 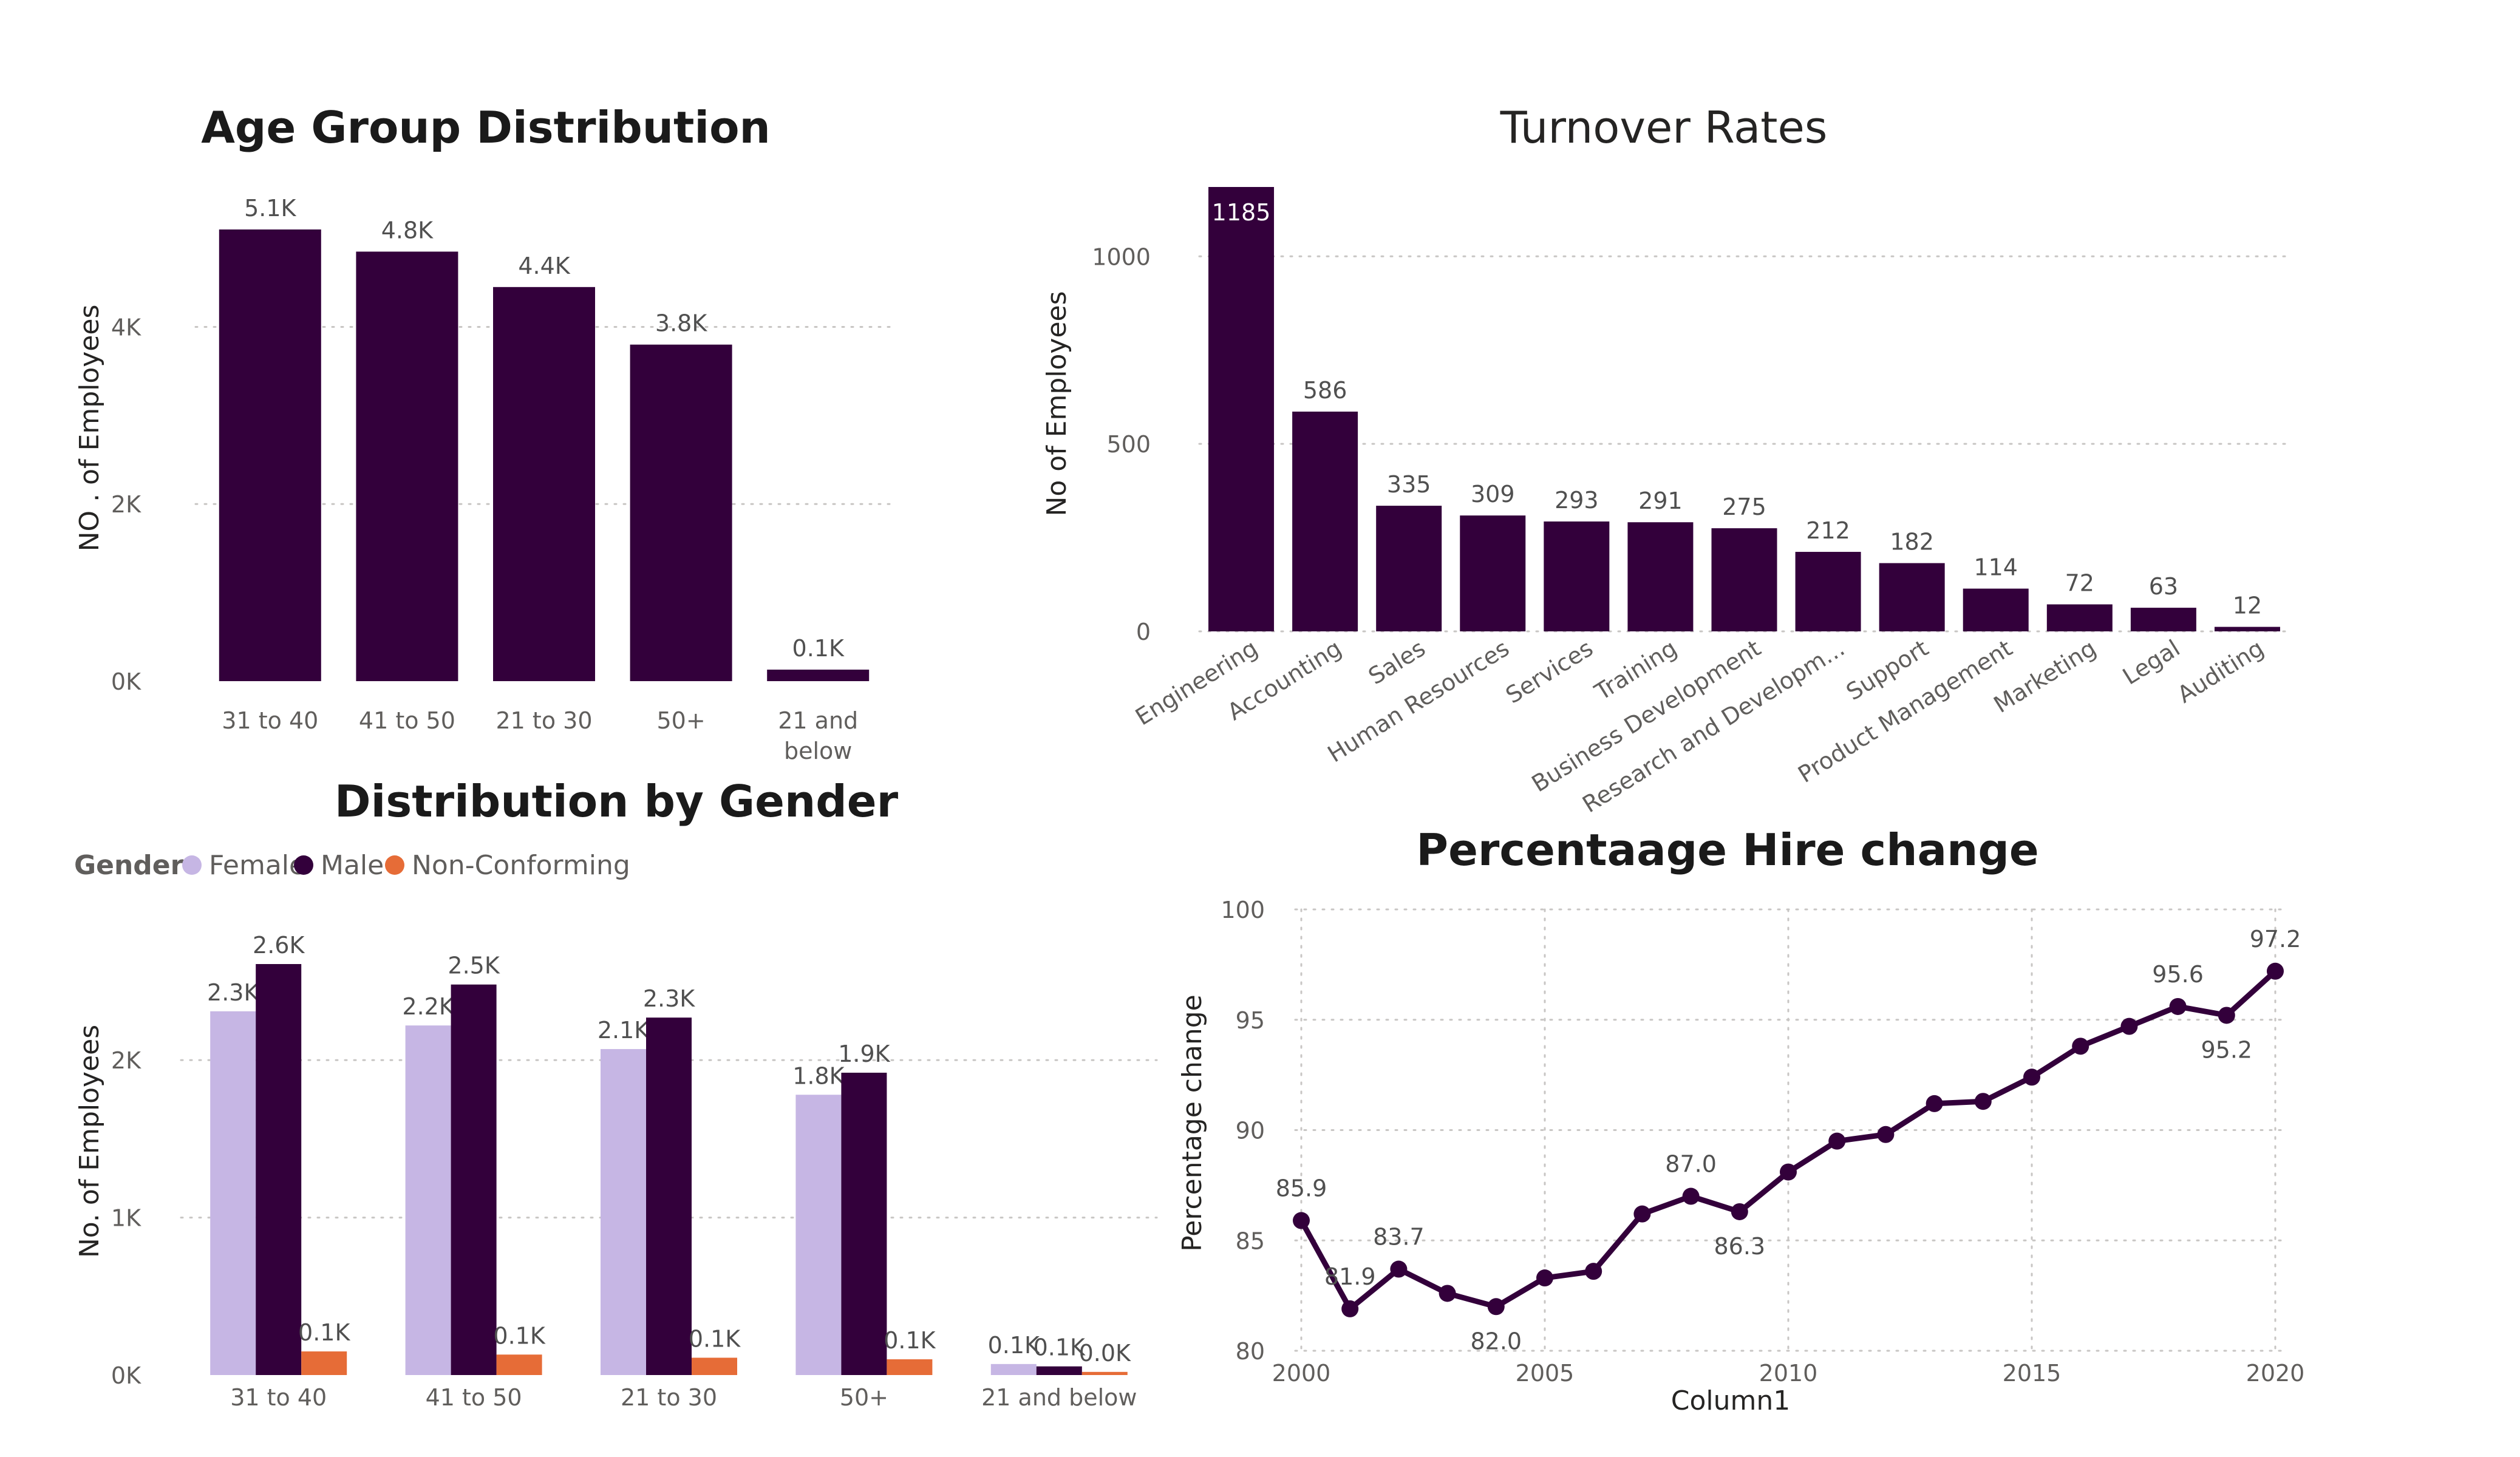 I want to click on turnover-data-label: 63, so click(x=2163, y=586).